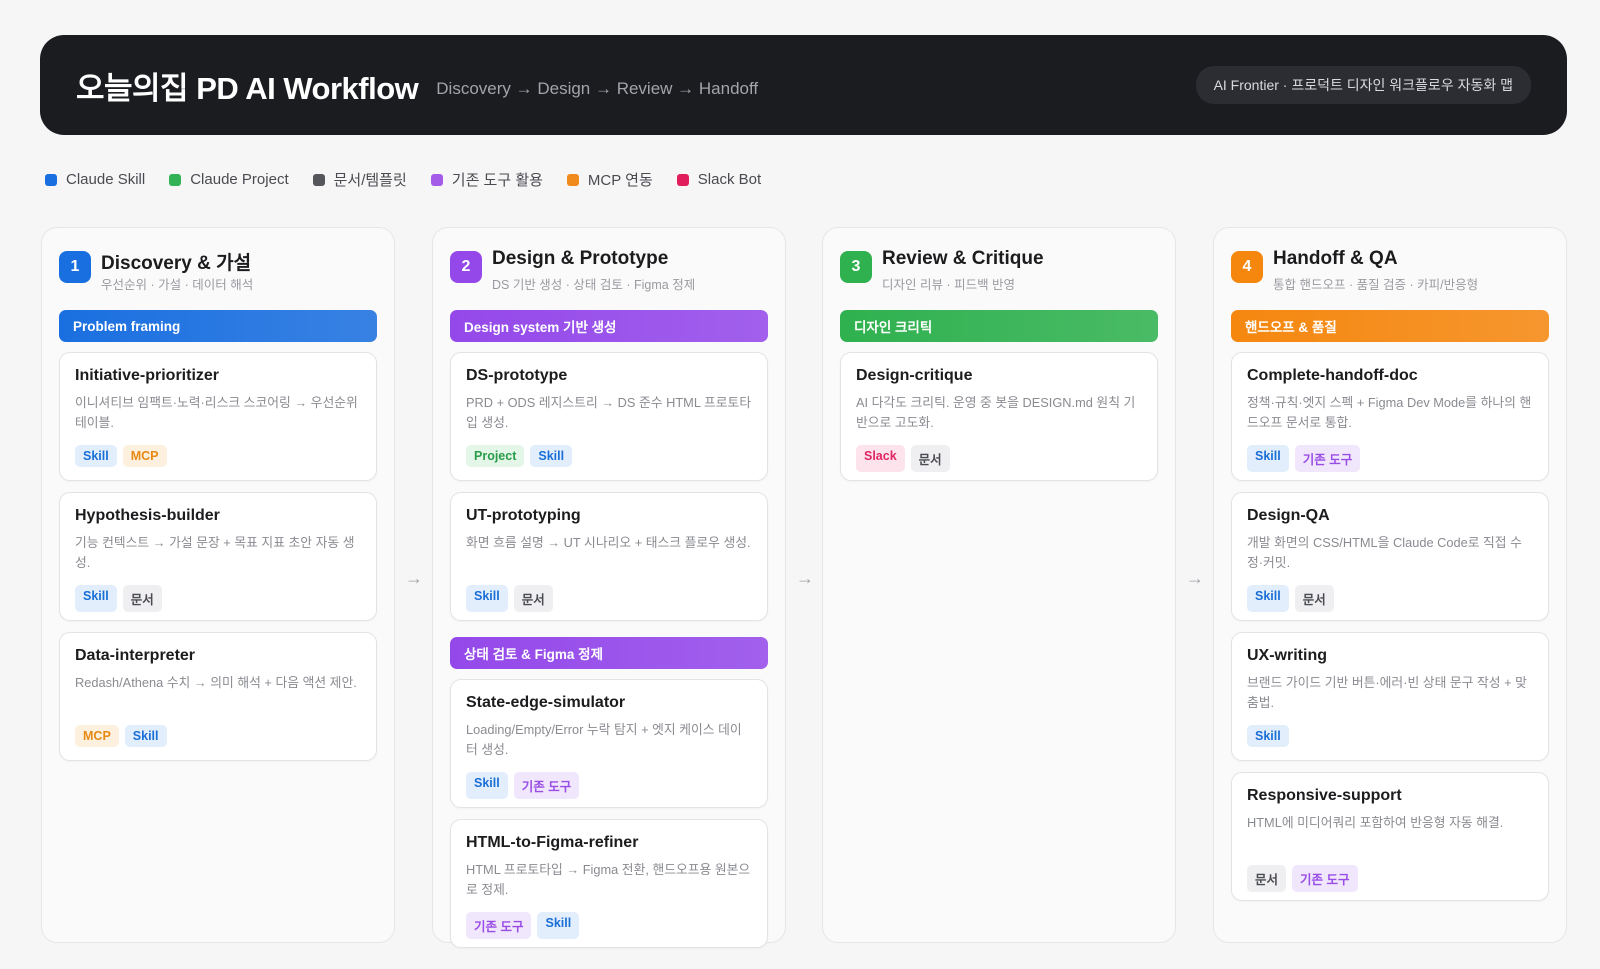  What do you see at coordinates (370, 180) in the screenshot?
I see `legend-label: 문서/템플릿` at bounding box center [370, 180].